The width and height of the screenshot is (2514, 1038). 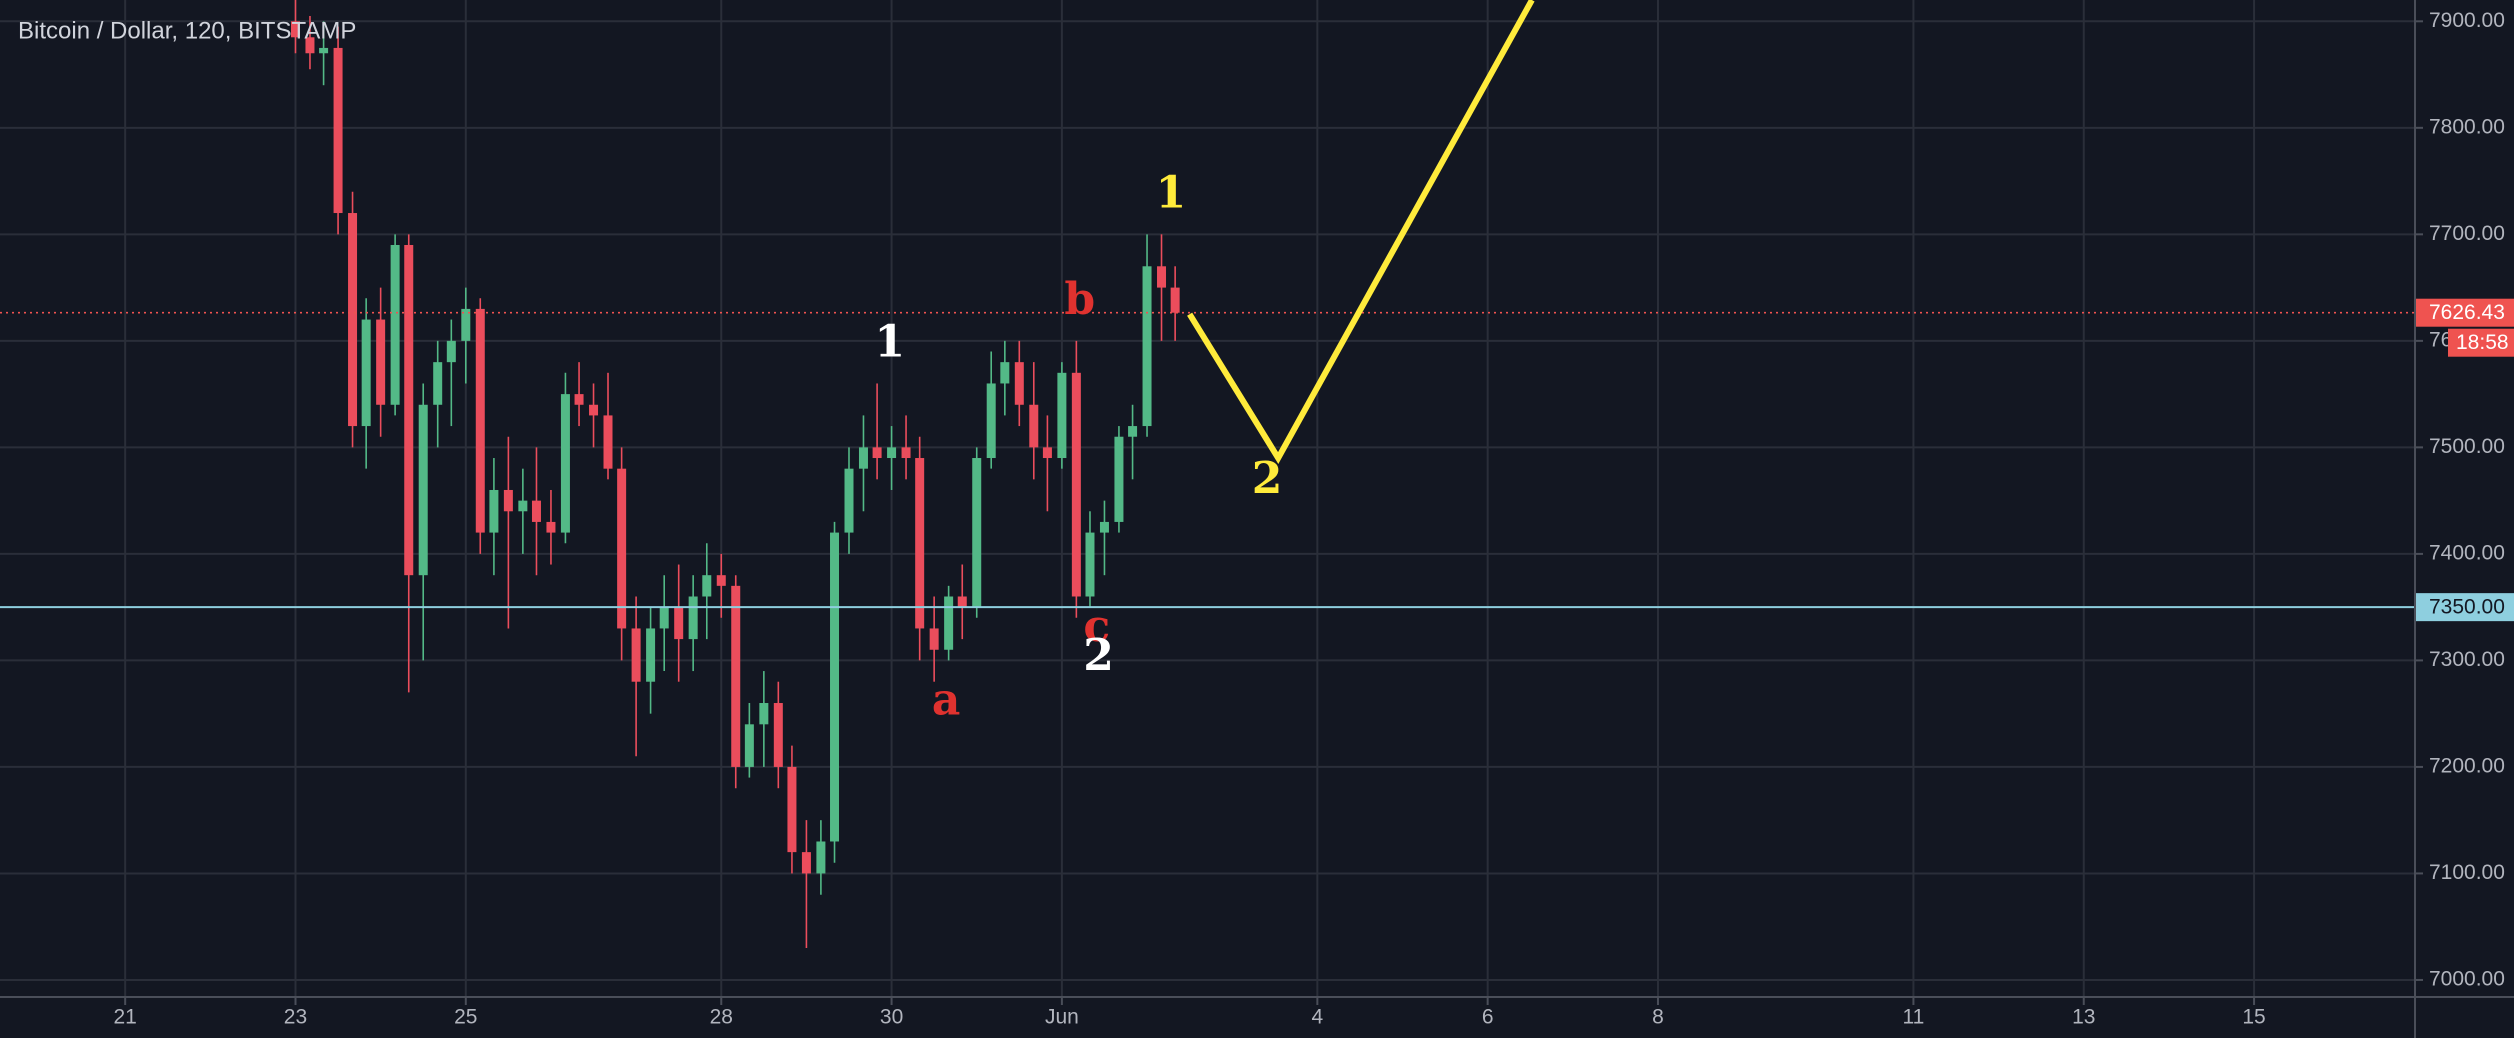 I want to click on price-line-label: 7350.00, so click(x=2467, y=607).